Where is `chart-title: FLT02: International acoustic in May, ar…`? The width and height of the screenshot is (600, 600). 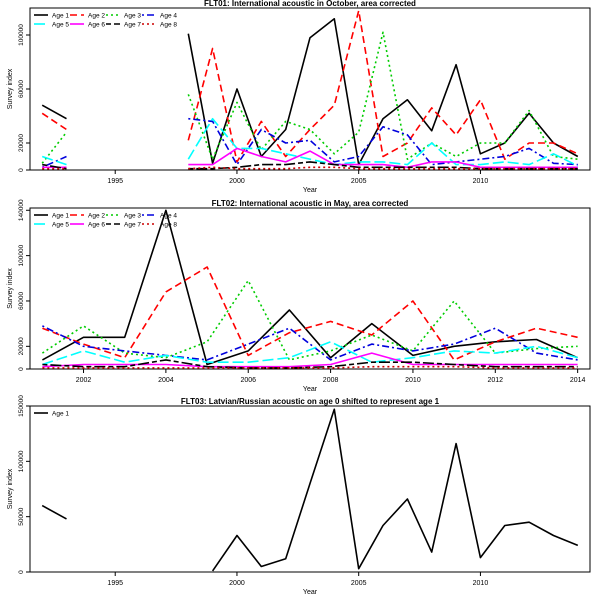 chart-title: FLT02: International acoustic in May, ar… is located at coordinates (310, 203).